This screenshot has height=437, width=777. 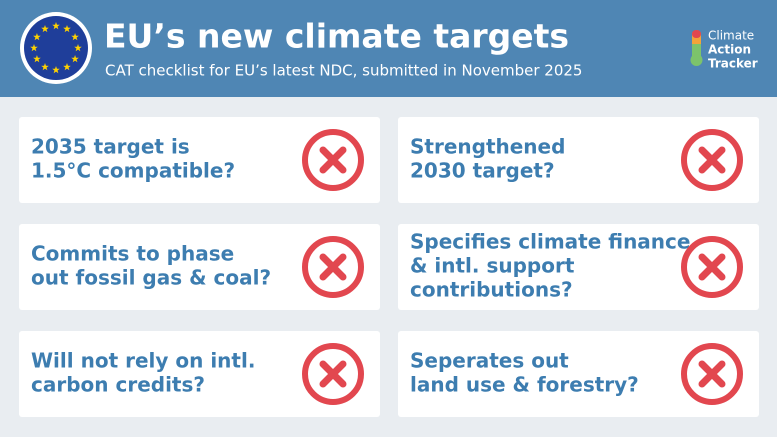 I want to click on question-line: 2030 target?, so click(x=482, y=171).